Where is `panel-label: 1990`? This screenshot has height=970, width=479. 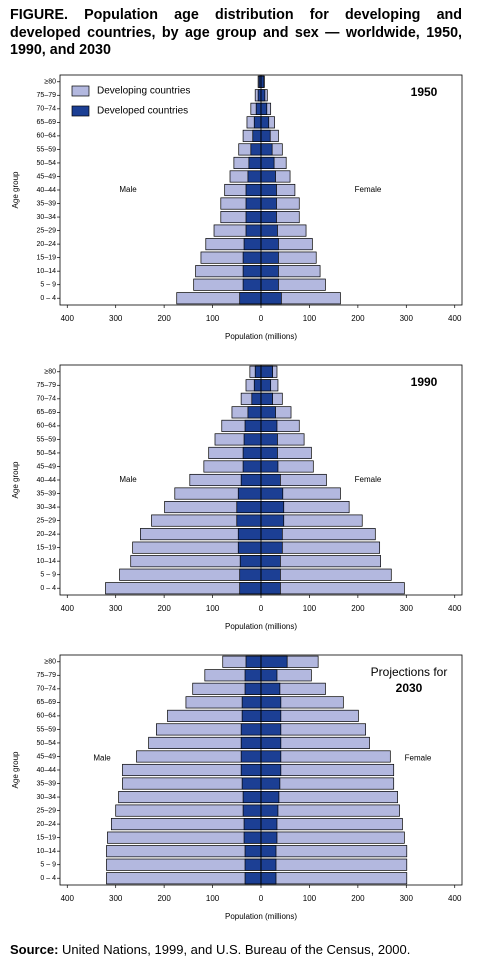
panel-label: 1990 is located at coordinates (424, 382).